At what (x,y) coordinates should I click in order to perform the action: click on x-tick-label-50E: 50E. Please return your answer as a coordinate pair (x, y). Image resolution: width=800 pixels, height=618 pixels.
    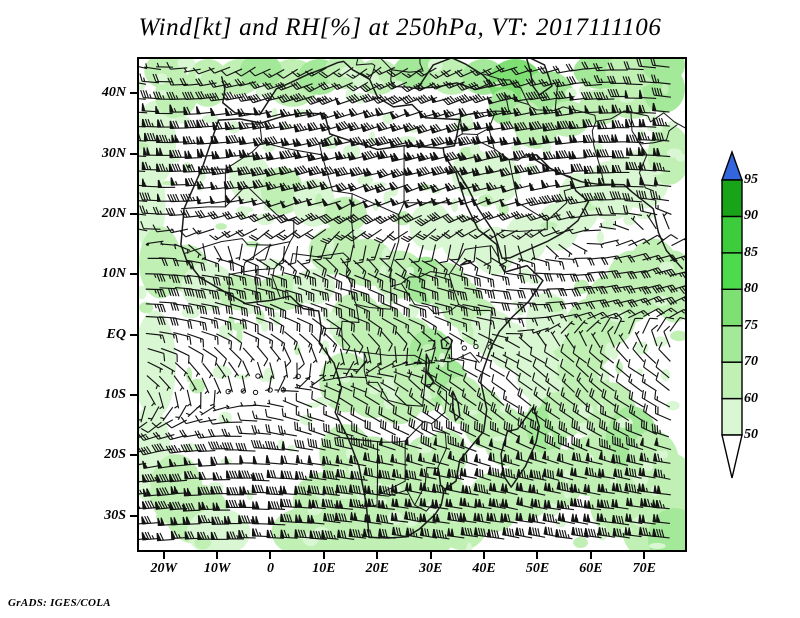
    Looking at the image, I should click on (537, 568).